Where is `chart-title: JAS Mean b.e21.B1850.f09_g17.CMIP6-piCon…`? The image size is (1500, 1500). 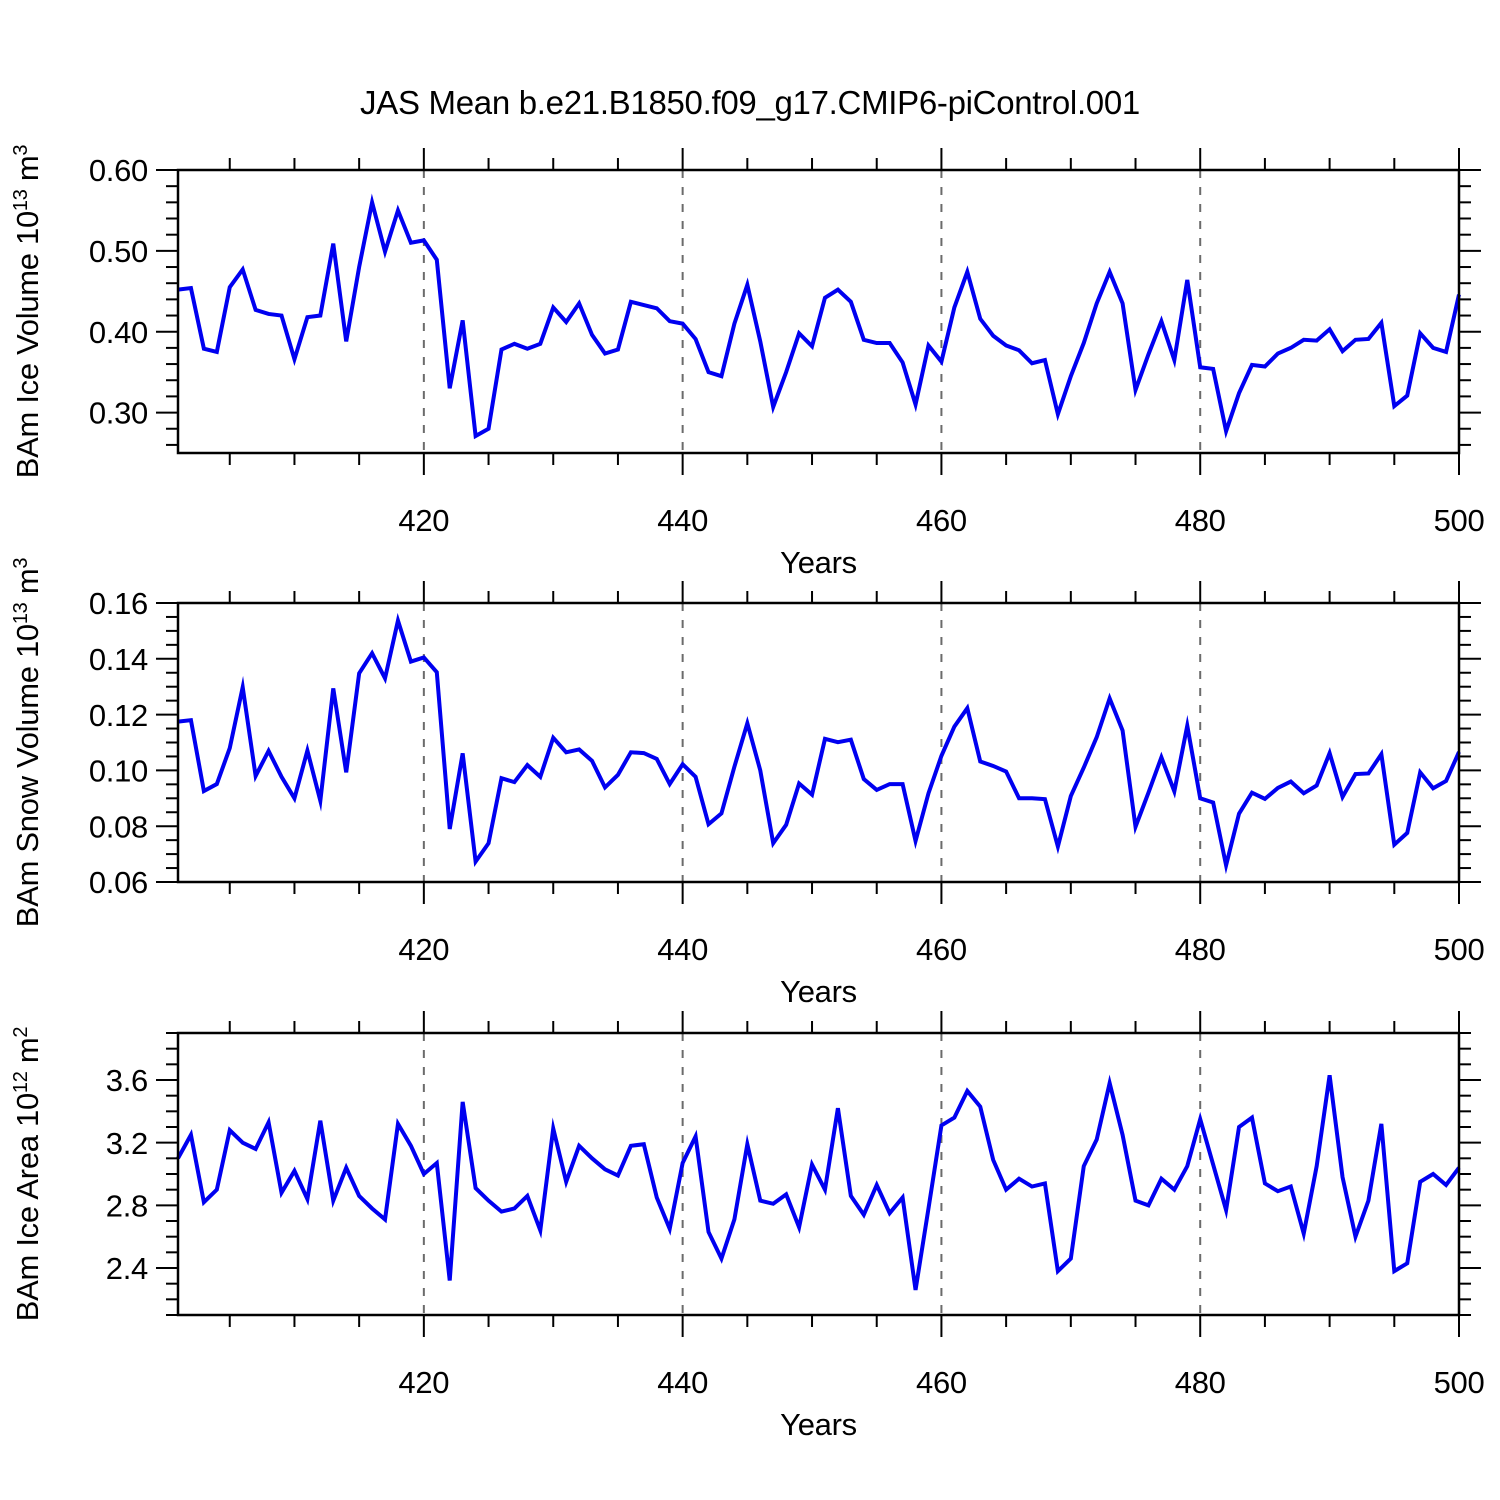
chart-title: JAS Mean b.e21.B1850.f09_g17.CMIP6-piCon… is located at coordinates (750, 102).